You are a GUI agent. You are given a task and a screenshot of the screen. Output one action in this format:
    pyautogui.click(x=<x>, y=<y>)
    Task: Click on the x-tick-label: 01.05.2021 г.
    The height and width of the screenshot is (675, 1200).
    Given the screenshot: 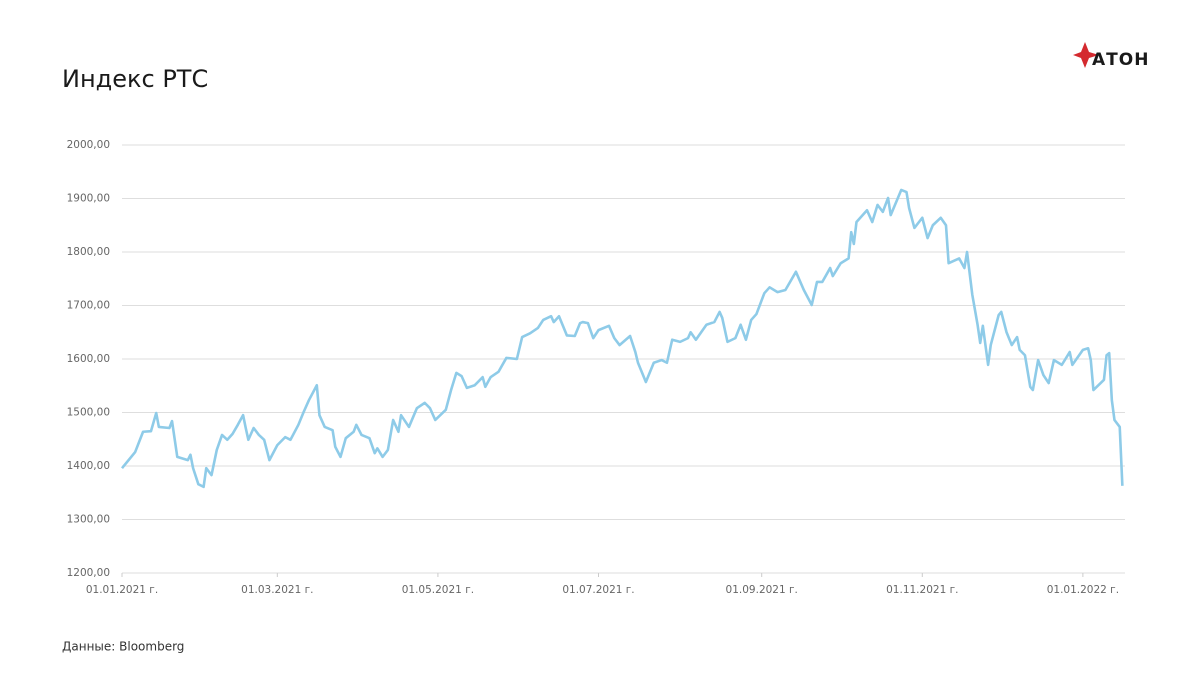 What is the action you would take?
    pyautogui.click(x=438, y=590)
    